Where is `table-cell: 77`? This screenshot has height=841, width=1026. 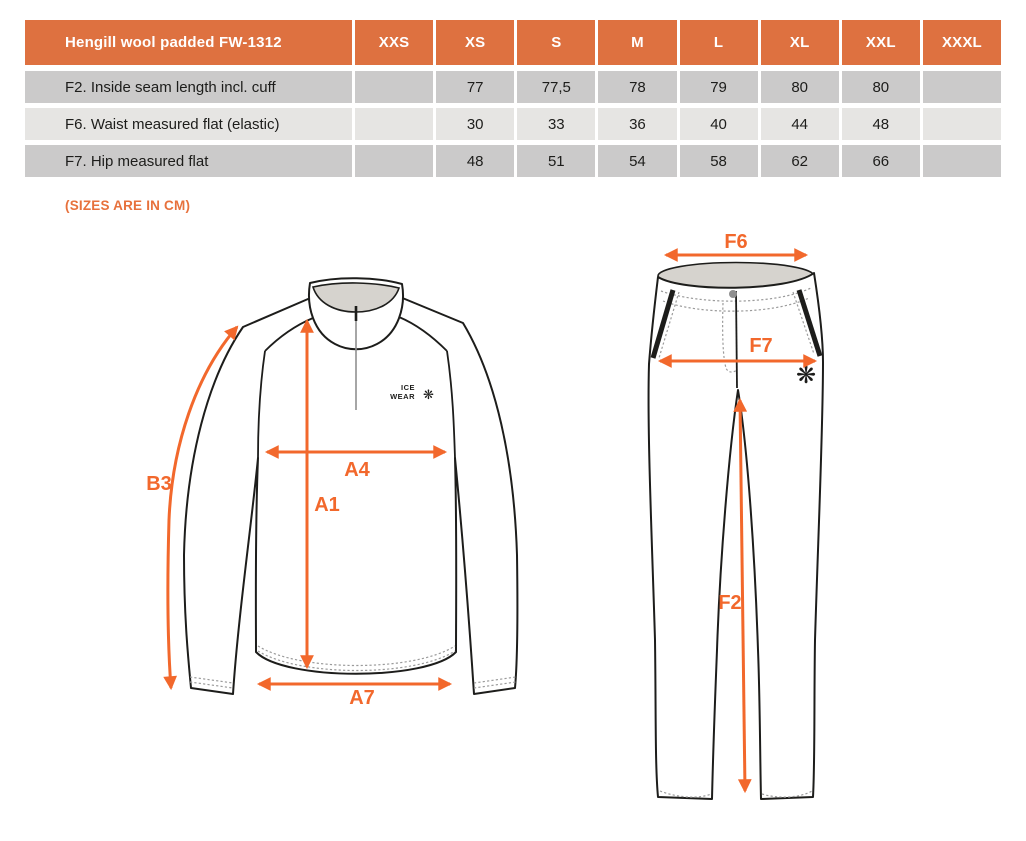 table-cell: 77 is located at coordinates (475, 87).